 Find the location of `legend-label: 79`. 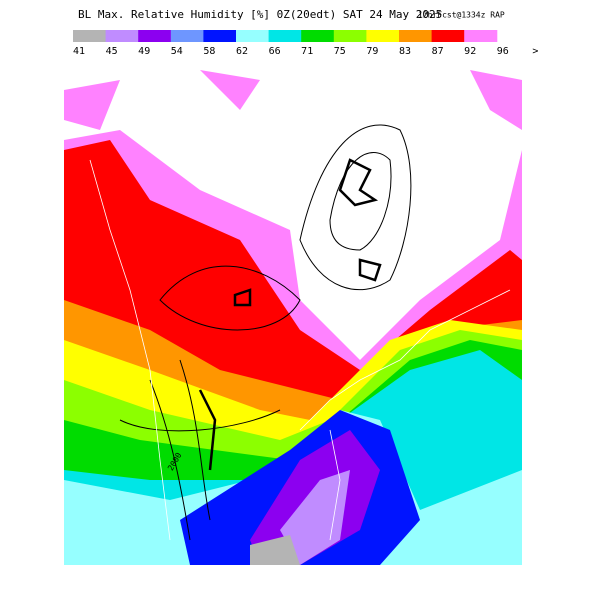

legend-label: 79 is located at coordinates (372, 51).